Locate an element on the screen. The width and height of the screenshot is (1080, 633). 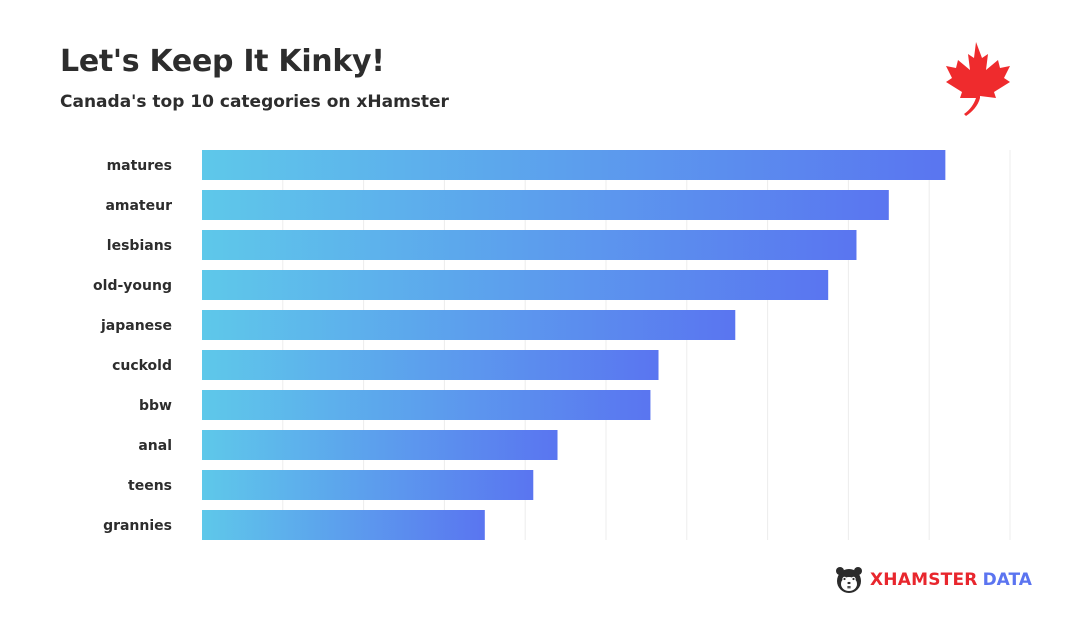
bar-old-young is located at coordinates (515, 285).